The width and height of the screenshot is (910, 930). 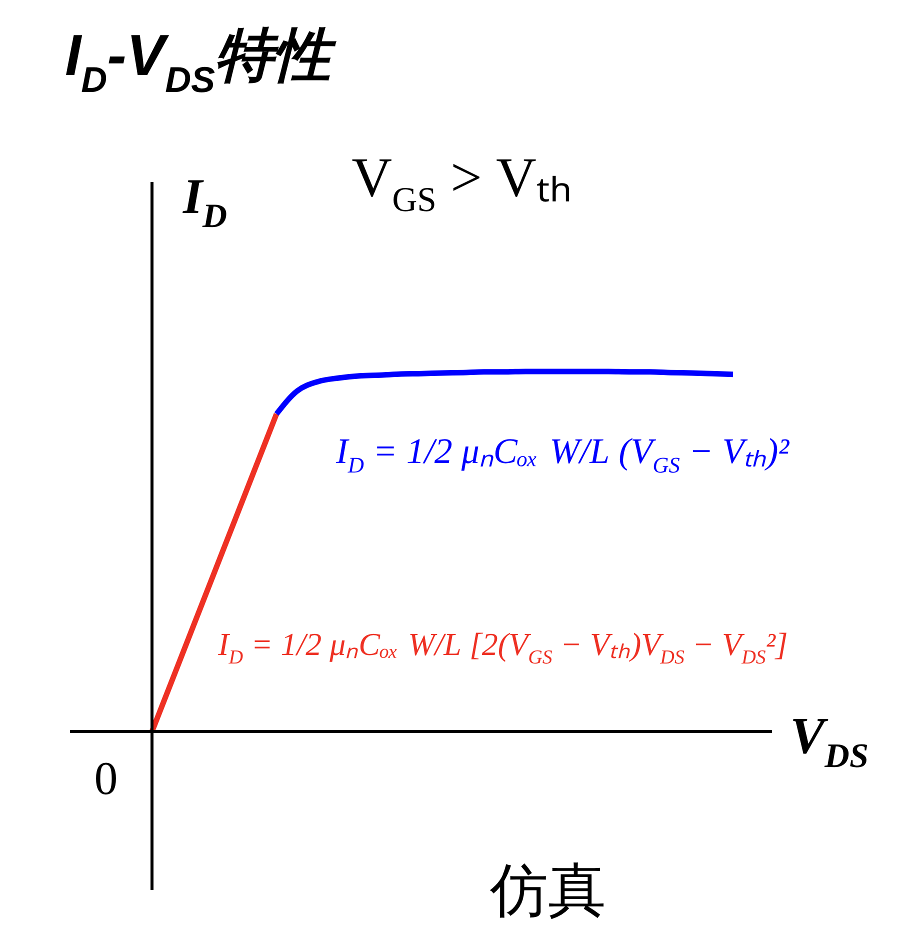 What do you see at coordinates (547, 890) in the screenshot?
I see `text: 仿真` at bounding box center [547, 890].